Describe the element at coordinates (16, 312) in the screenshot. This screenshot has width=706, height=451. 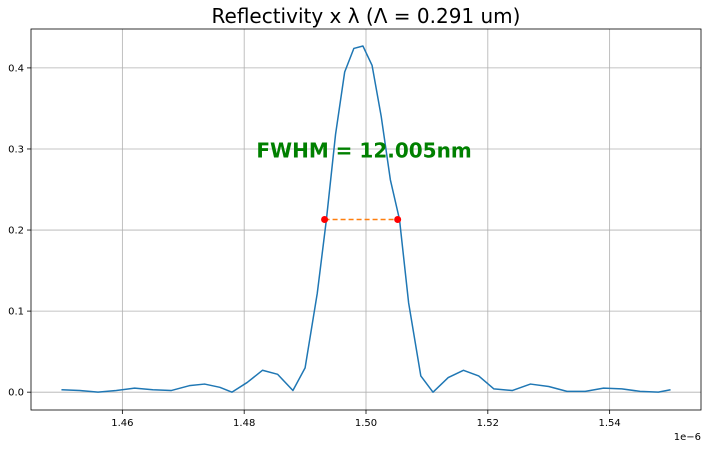
I see `y-tick-label: 0.1` at that location.